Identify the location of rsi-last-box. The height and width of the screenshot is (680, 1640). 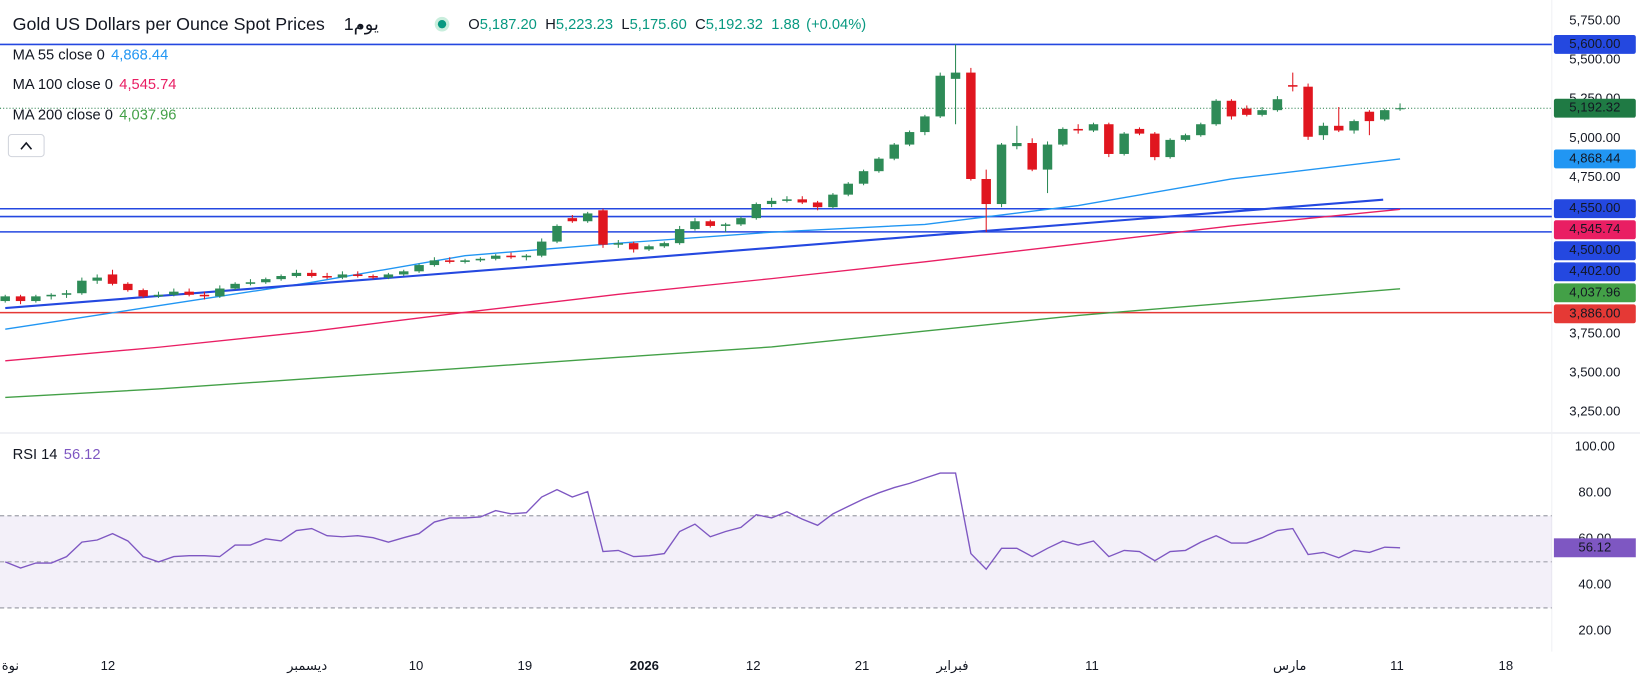
(1594, 548).